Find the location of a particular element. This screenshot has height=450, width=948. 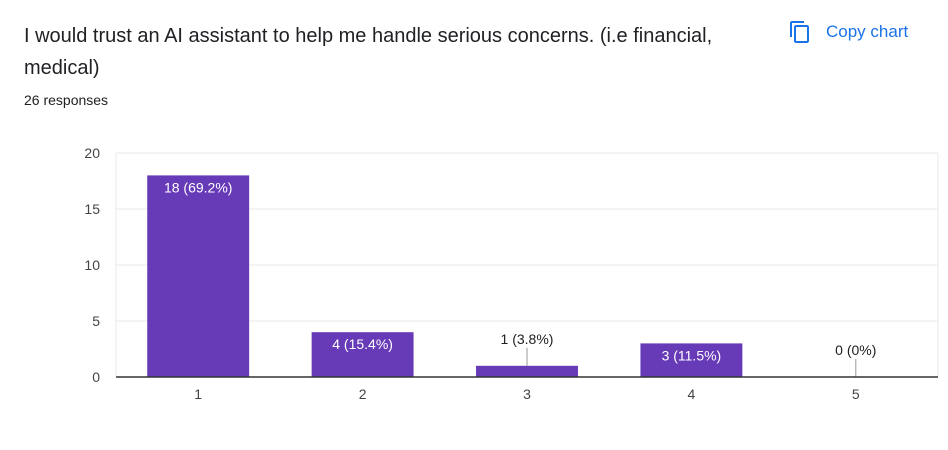

y-tick-label: 10 is located at coordinates (92, 265).